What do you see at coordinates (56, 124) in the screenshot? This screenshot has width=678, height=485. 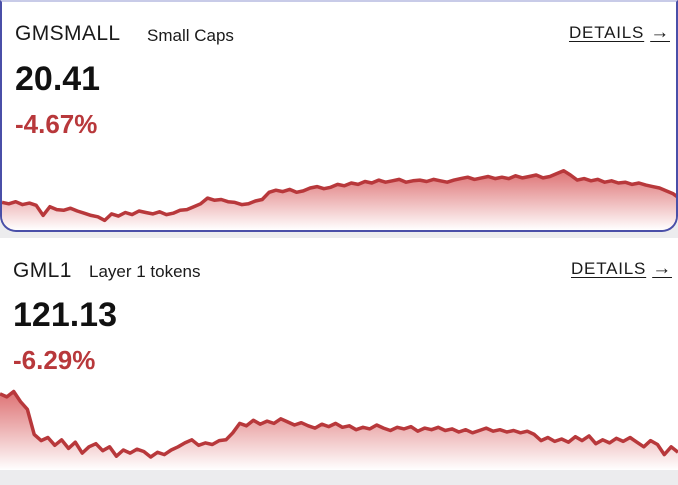 I see `price-change: -4.67%` at bounding box center [56, 124].